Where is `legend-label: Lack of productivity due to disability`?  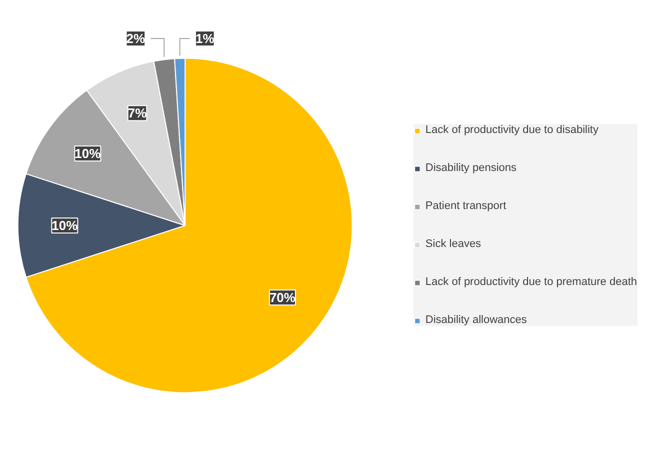
legend-label: Lack of productivity due to disability is located at coordinates (511, 130).